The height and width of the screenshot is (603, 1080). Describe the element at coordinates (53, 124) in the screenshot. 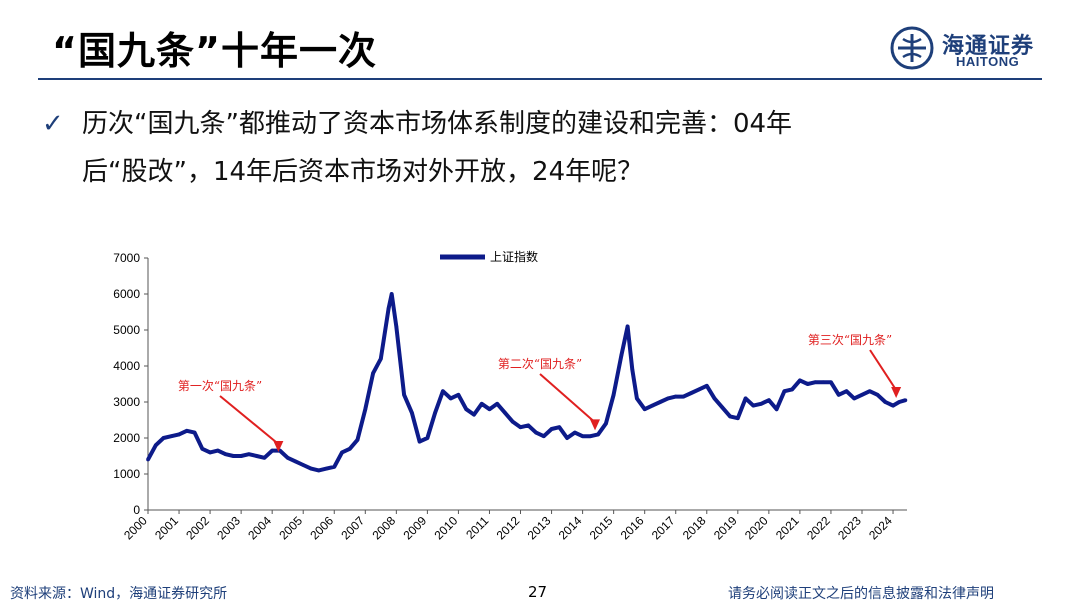

I see `check-icon: ✓` at that location.